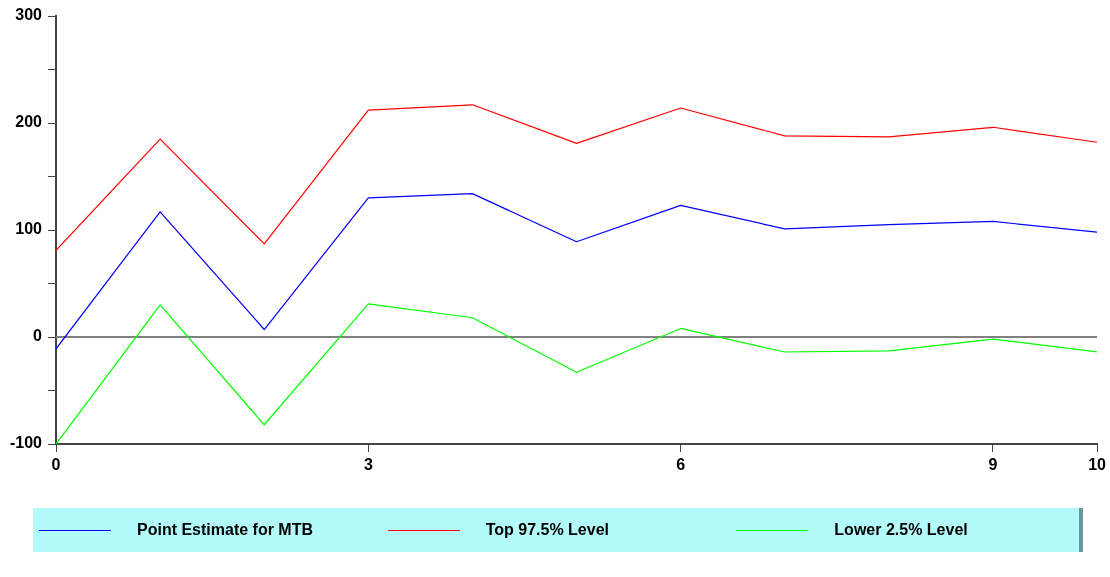 Image resolution: width=1110 pixels, height=577 pixels. Describe the element at coordinates (368, 465) in the screenshot. I see `x-tick-label: 3` at that location.